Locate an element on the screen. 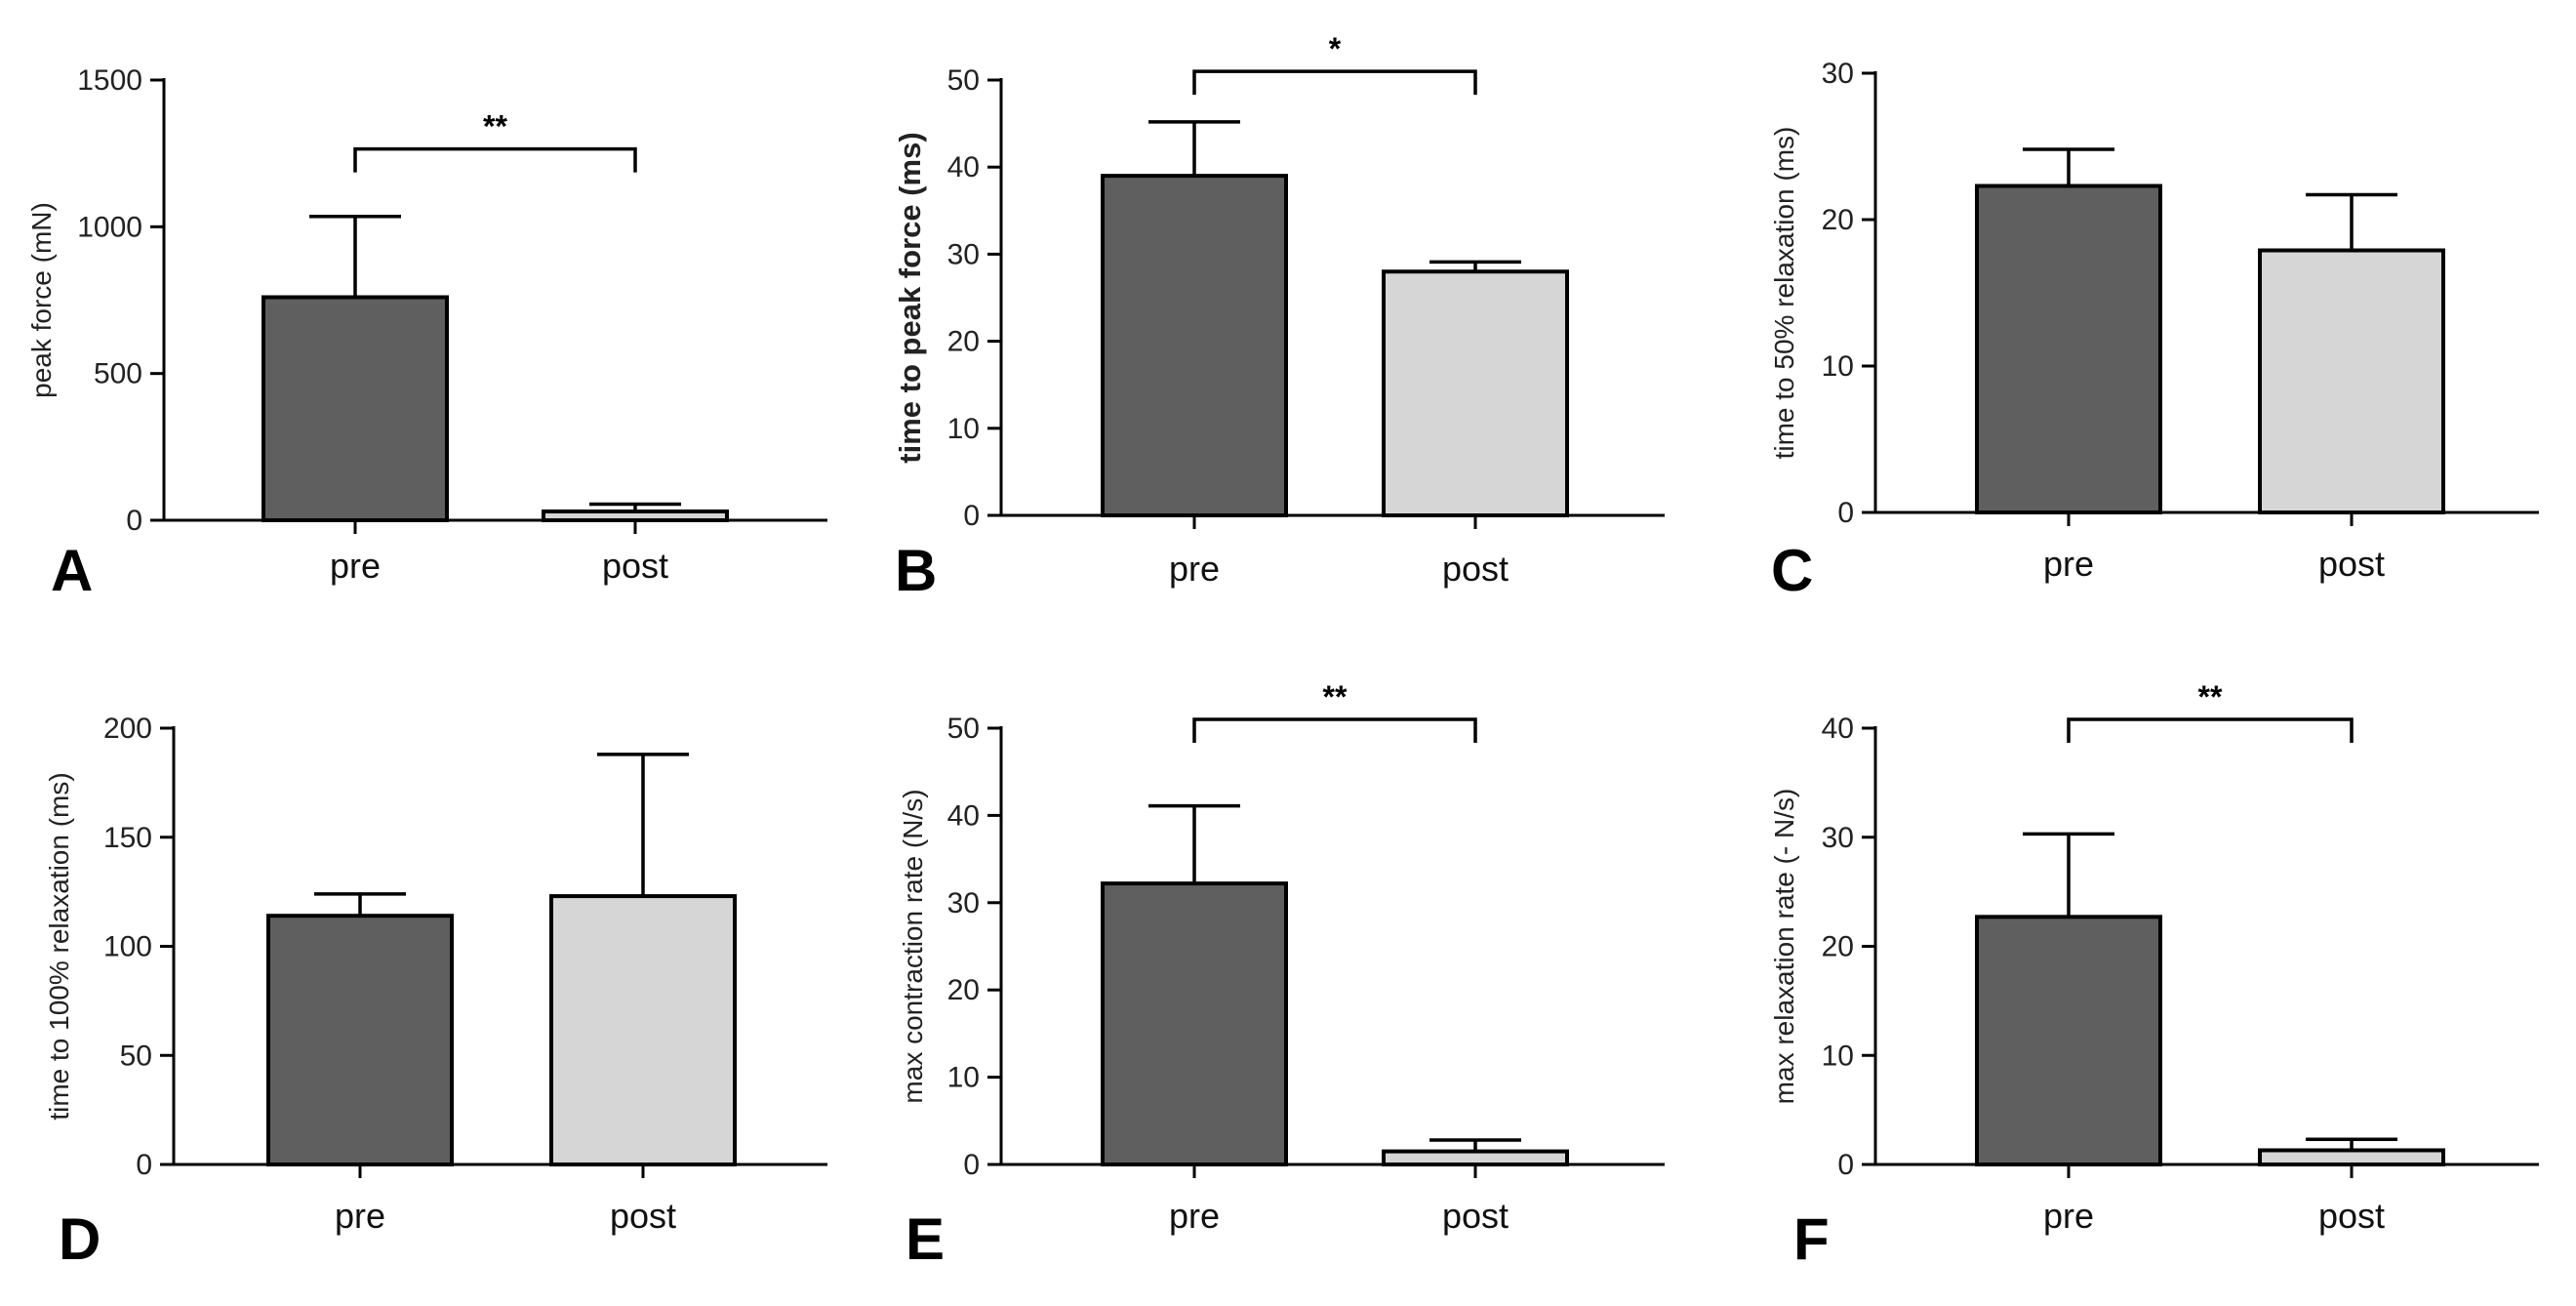 This screenshot has height=1306, width=2576. panel-letter: D is located at coordinates (80, 1239).